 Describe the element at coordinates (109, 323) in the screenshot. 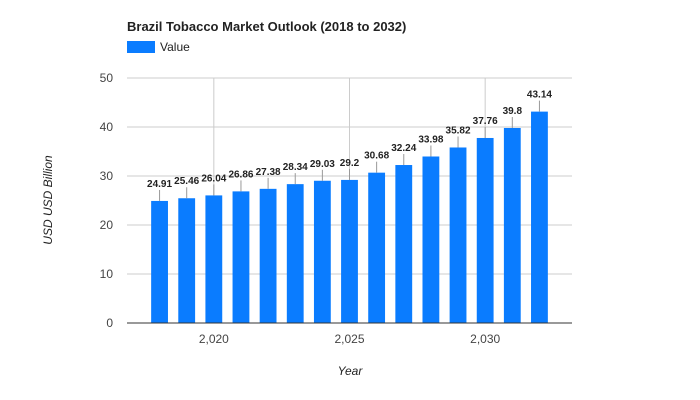

I see `y-tick-label: 0` at that location.